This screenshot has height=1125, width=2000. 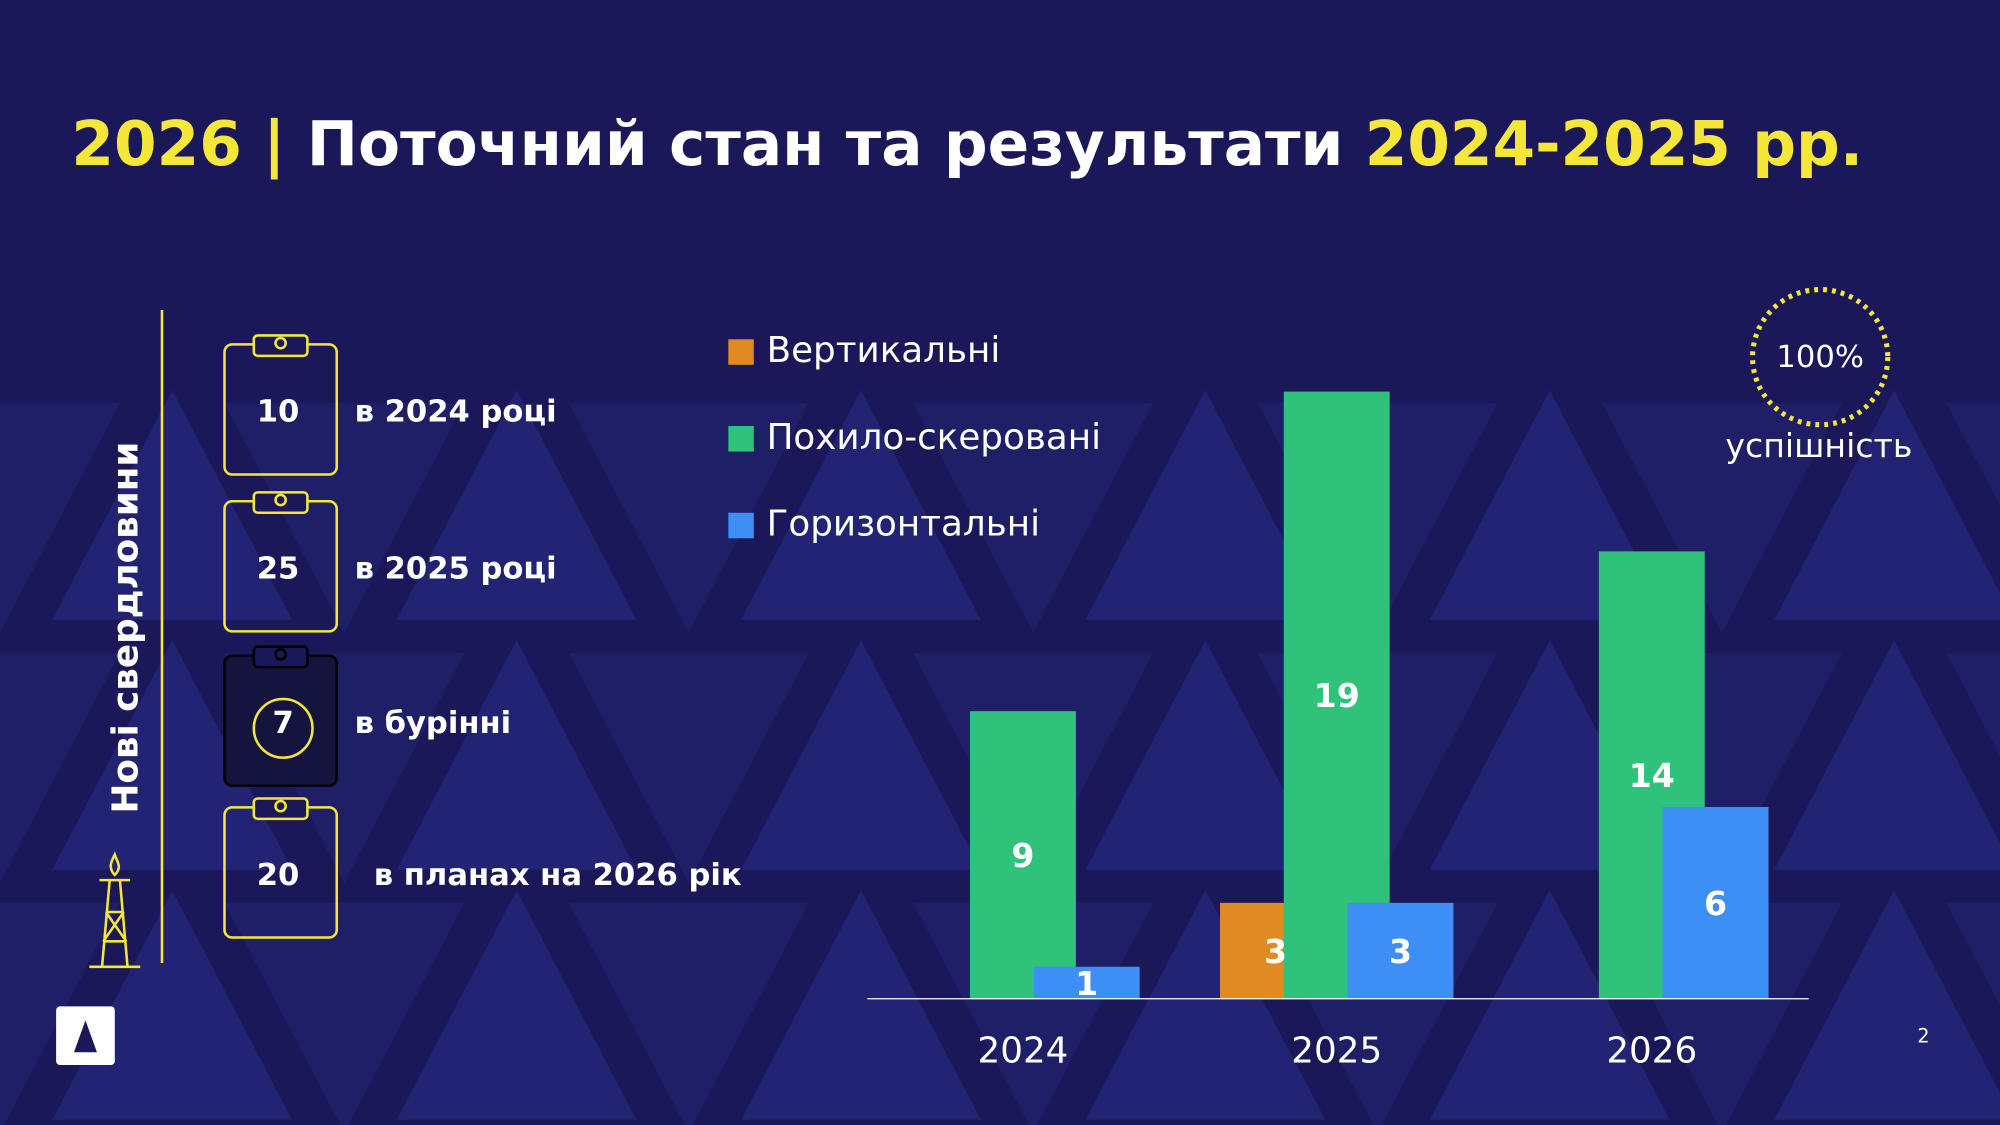 What do you see at coordinates (433, 723) in the screenshot?
I see `well-label: в бурінні` at bounding box center [433, 723].